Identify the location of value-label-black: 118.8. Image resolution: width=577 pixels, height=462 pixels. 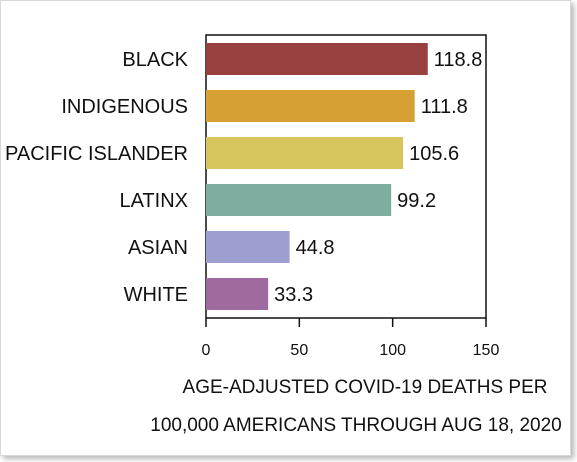
(458, 60).